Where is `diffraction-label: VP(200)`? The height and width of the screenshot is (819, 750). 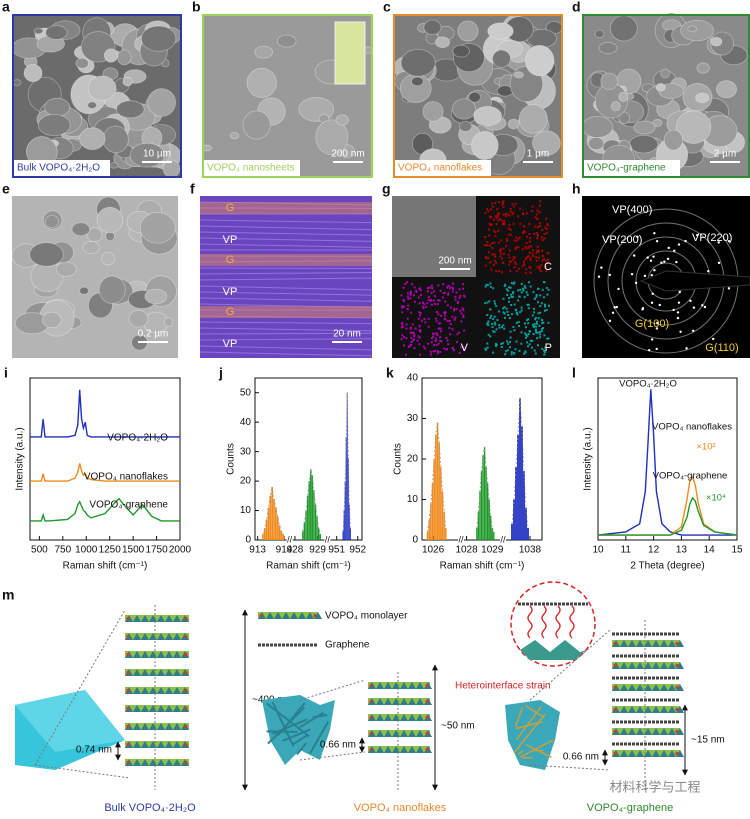
diffraction-label: VP(200) is located at coordinates (622, 240).